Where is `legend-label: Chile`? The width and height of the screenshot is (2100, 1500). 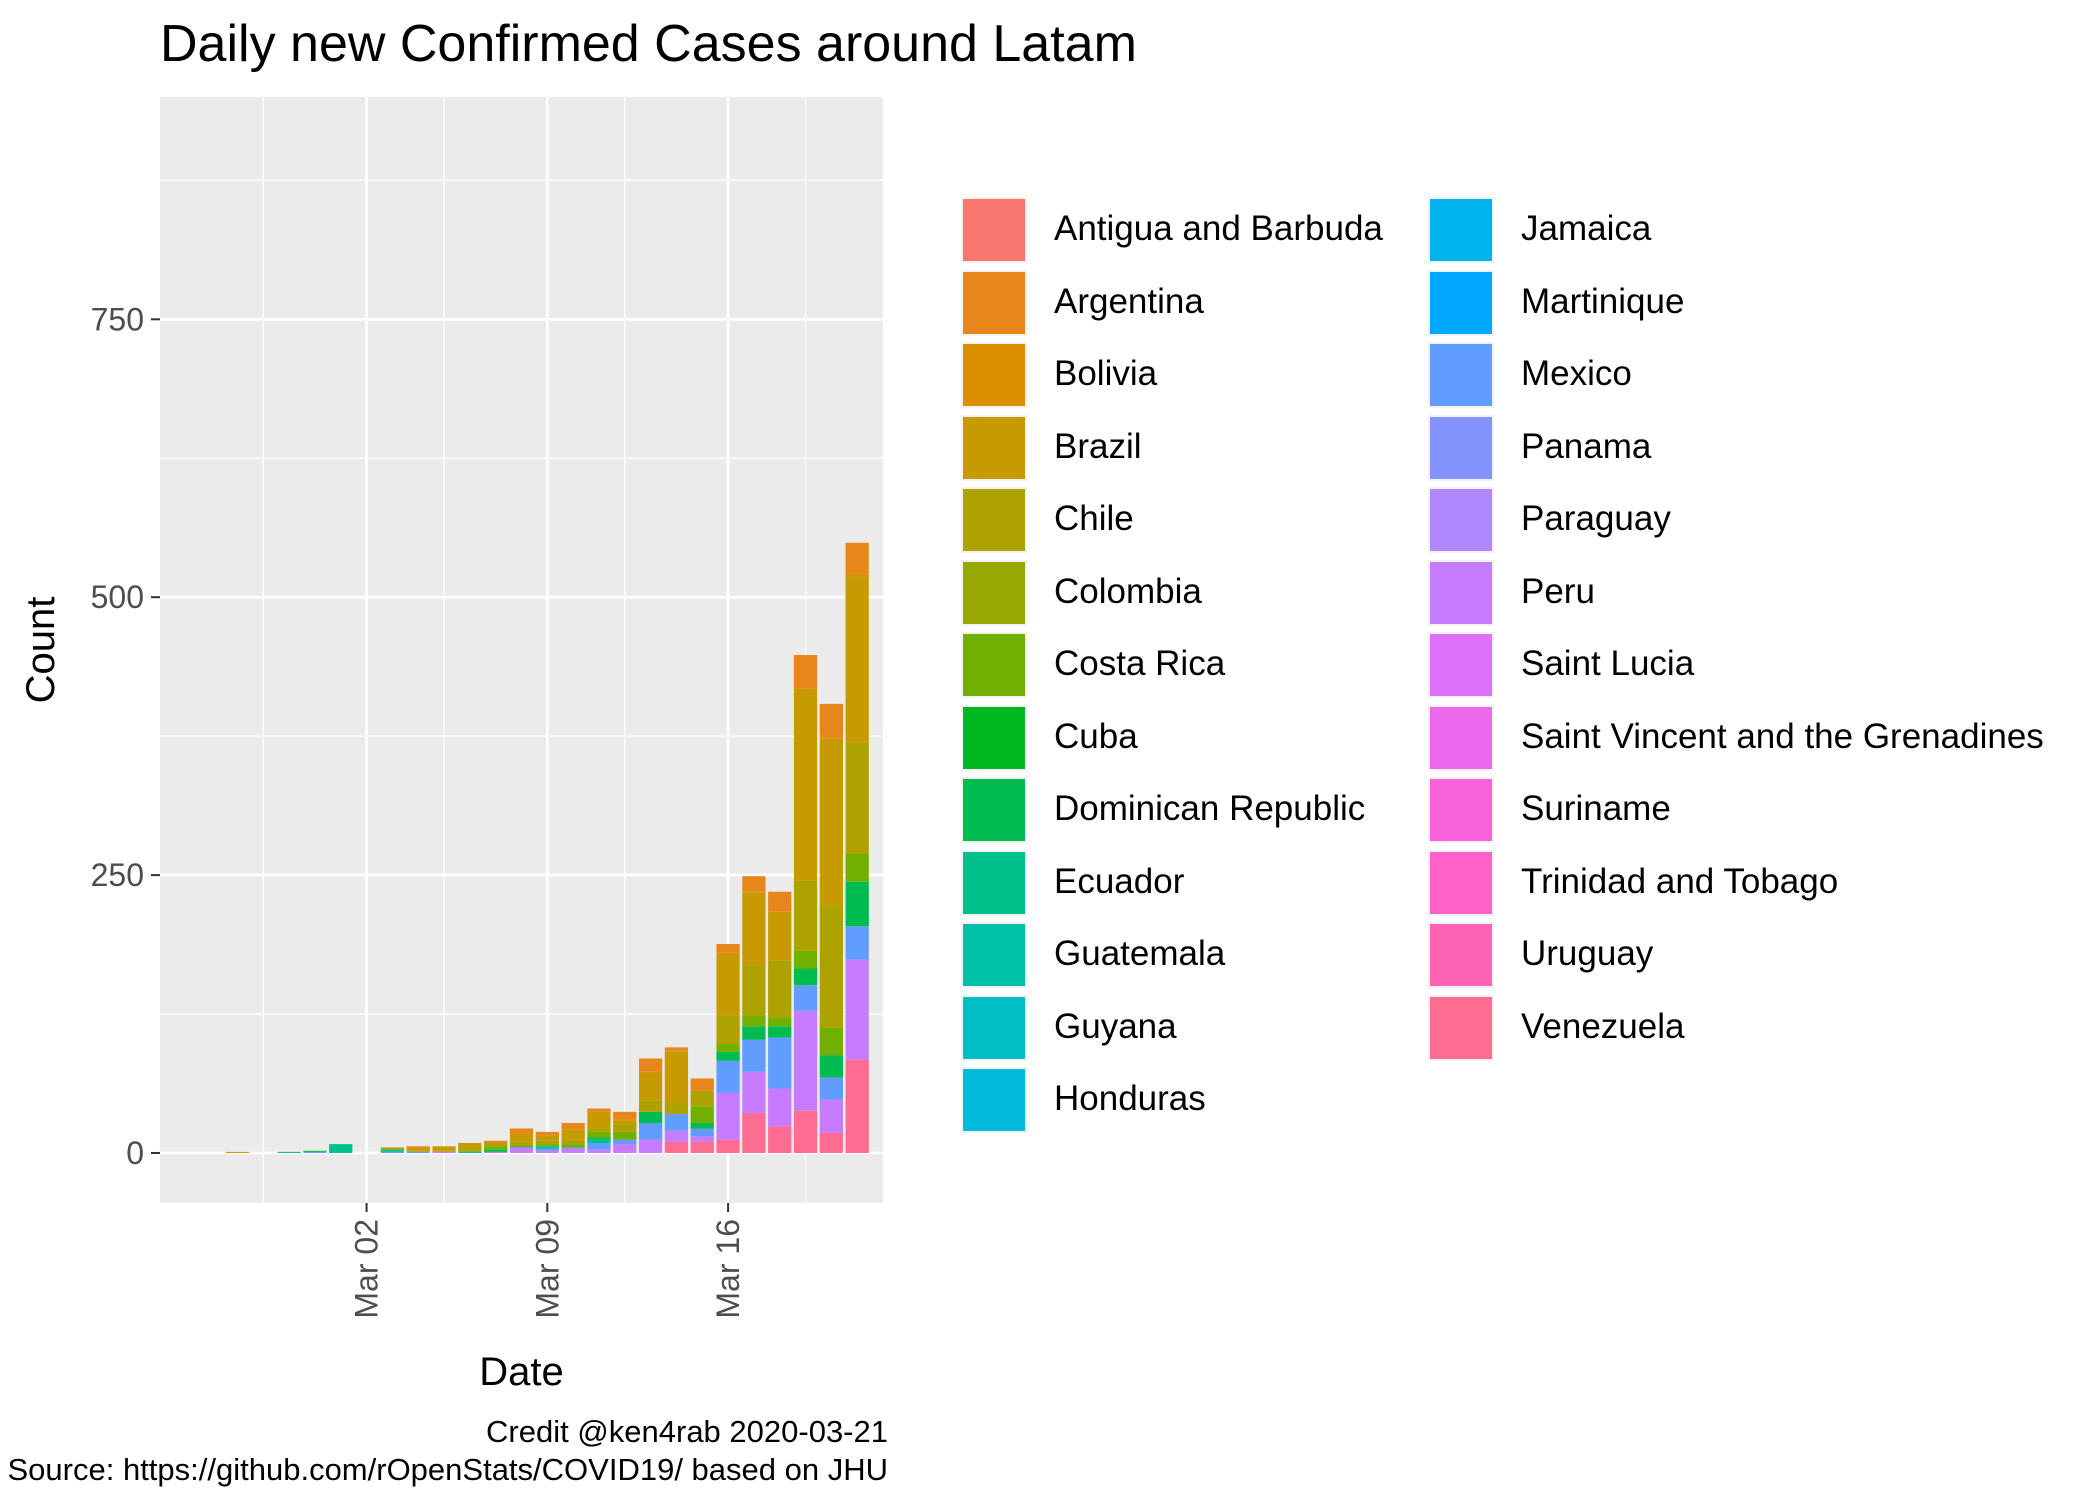
legend-label: Chile is located at coordinates (1094, 518).